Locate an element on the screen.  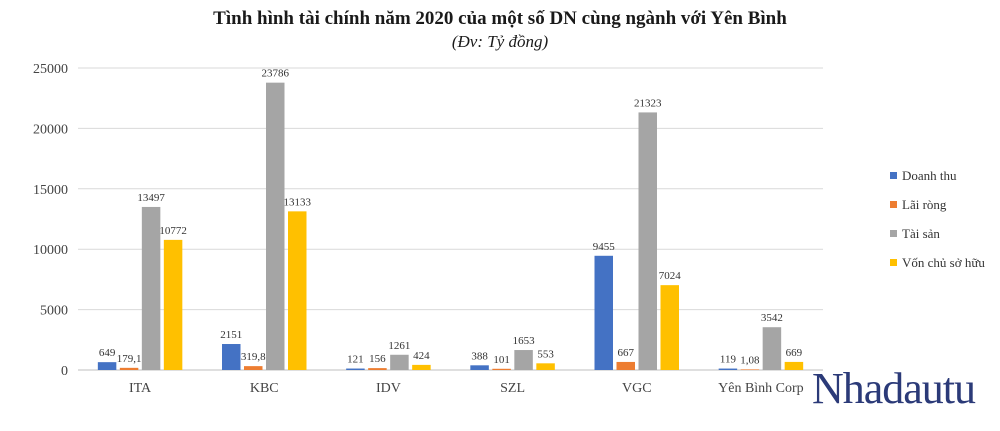
y-tick-label: 15000 is located at coordinates (50, 190).